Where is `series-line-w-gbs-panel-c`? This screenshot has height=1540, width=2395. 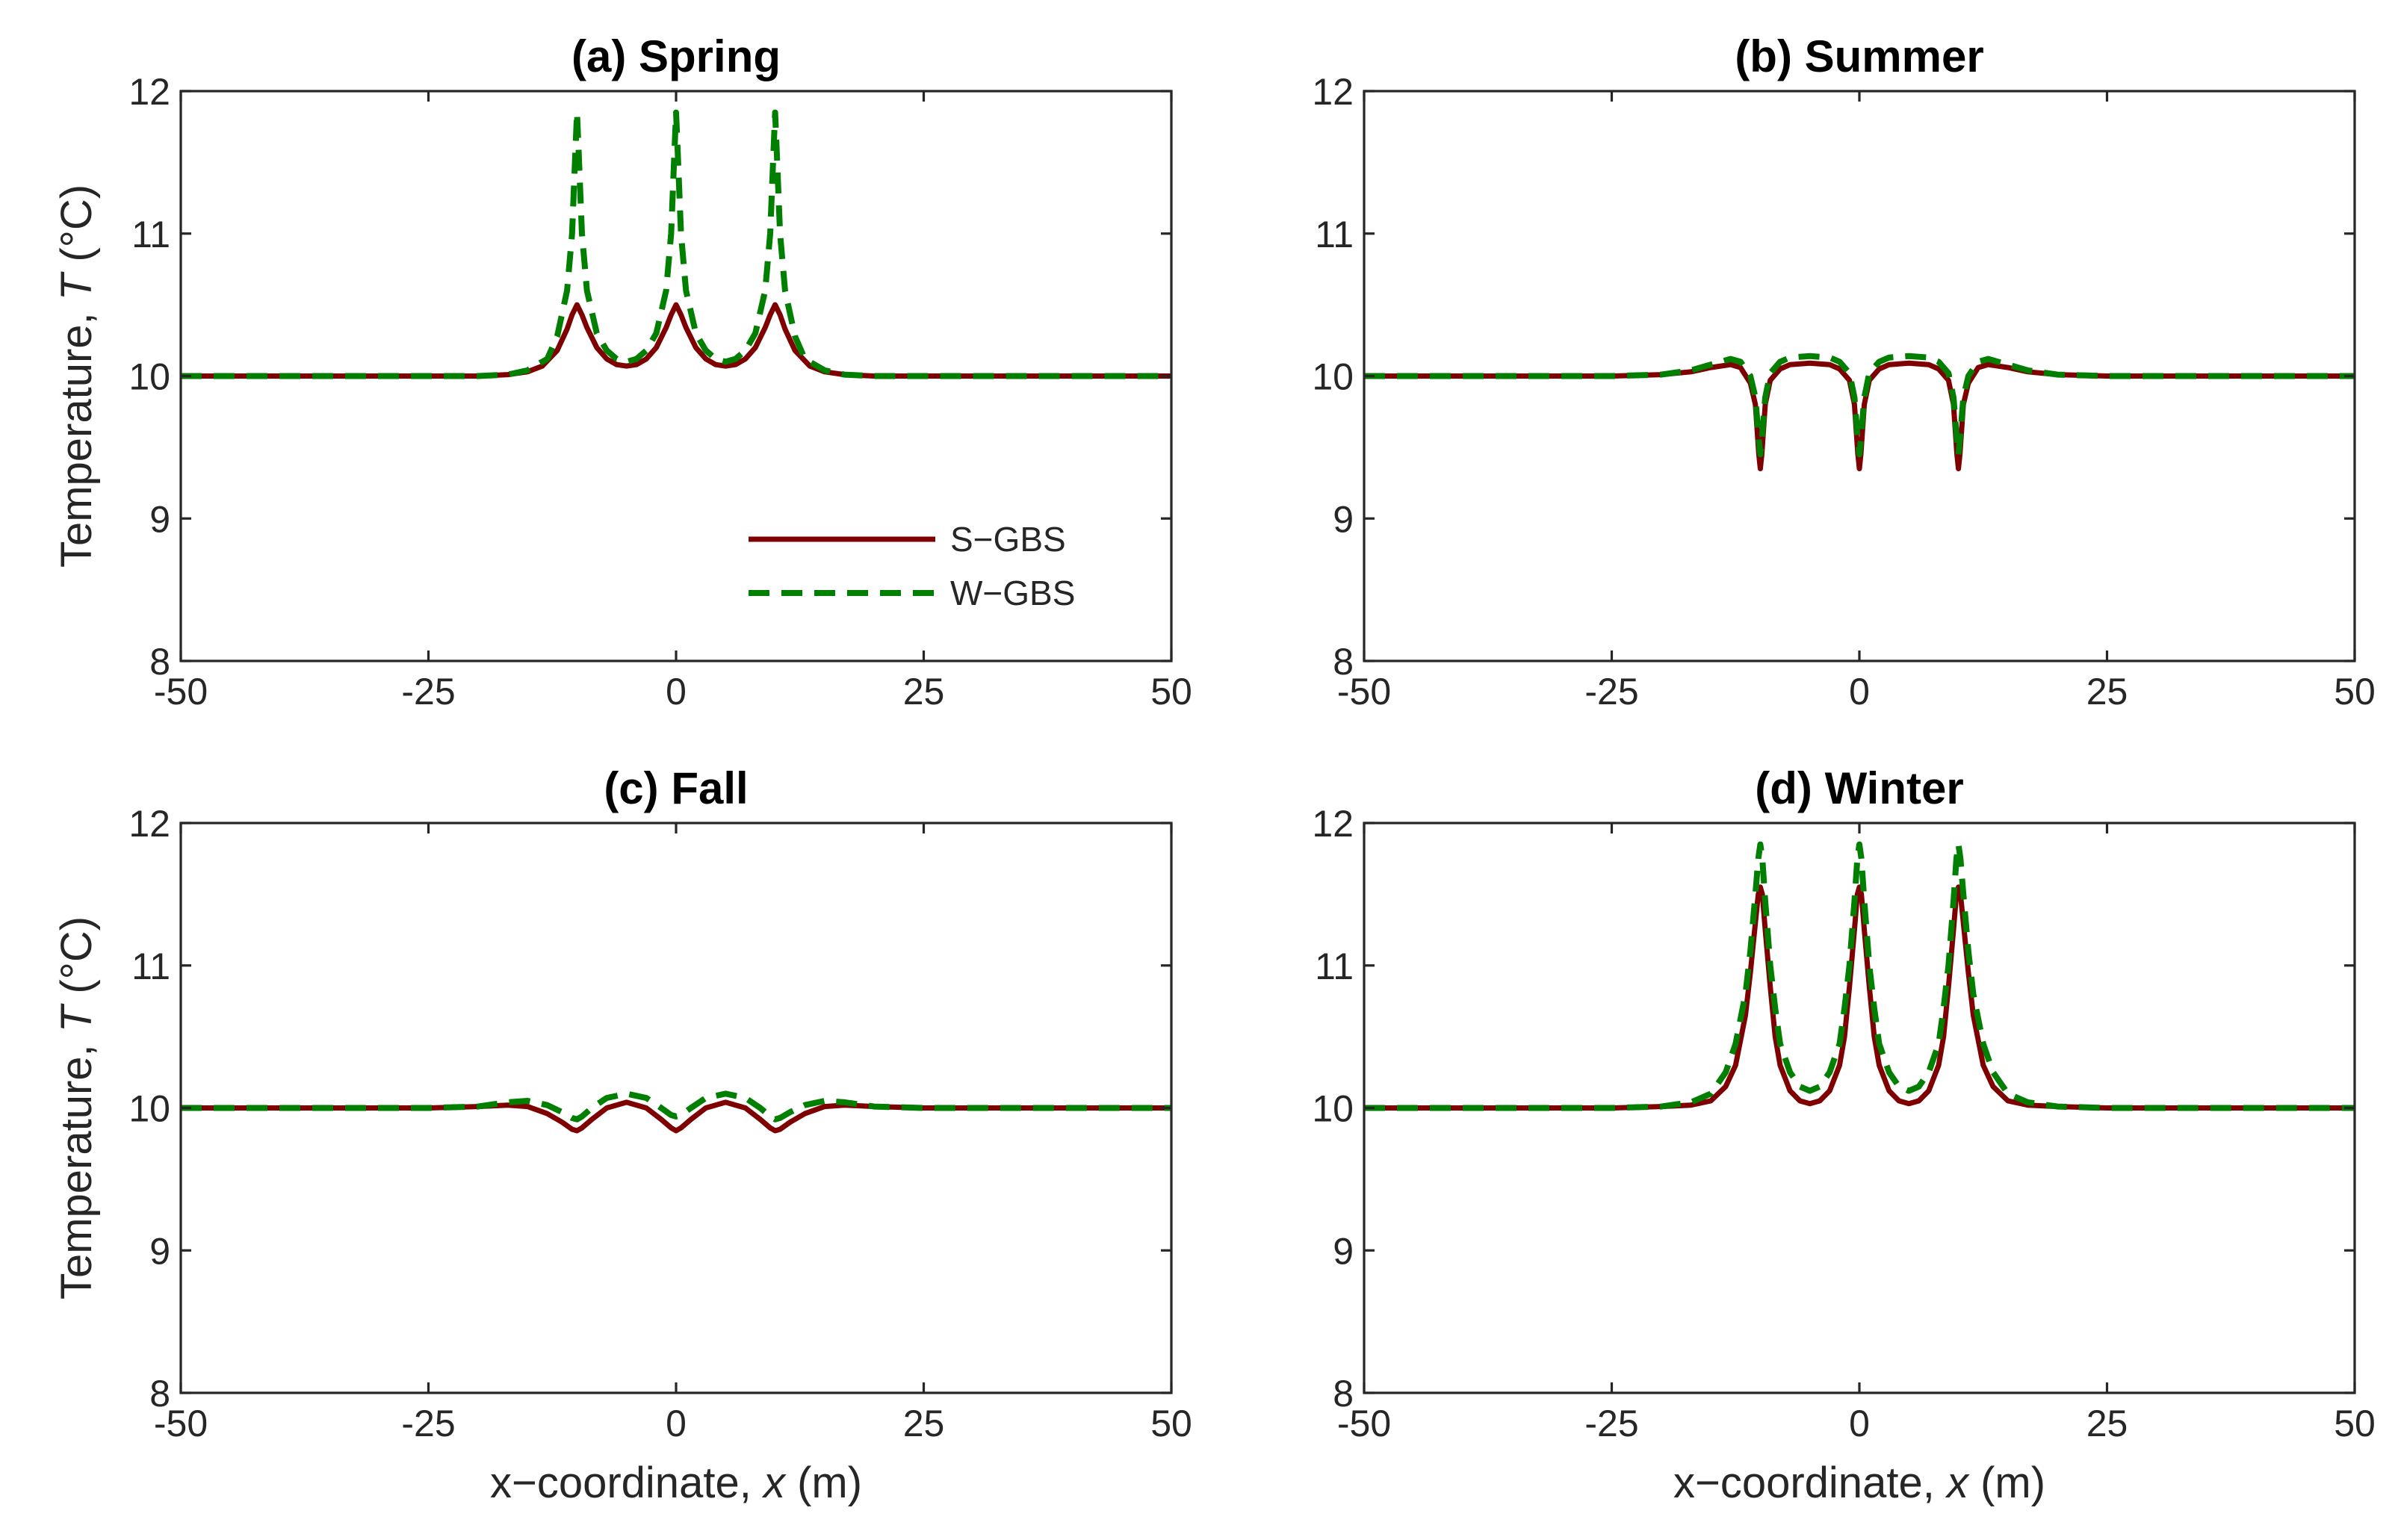
series-line-w-gbs-panel-c is located at coordinates (676, 1106).